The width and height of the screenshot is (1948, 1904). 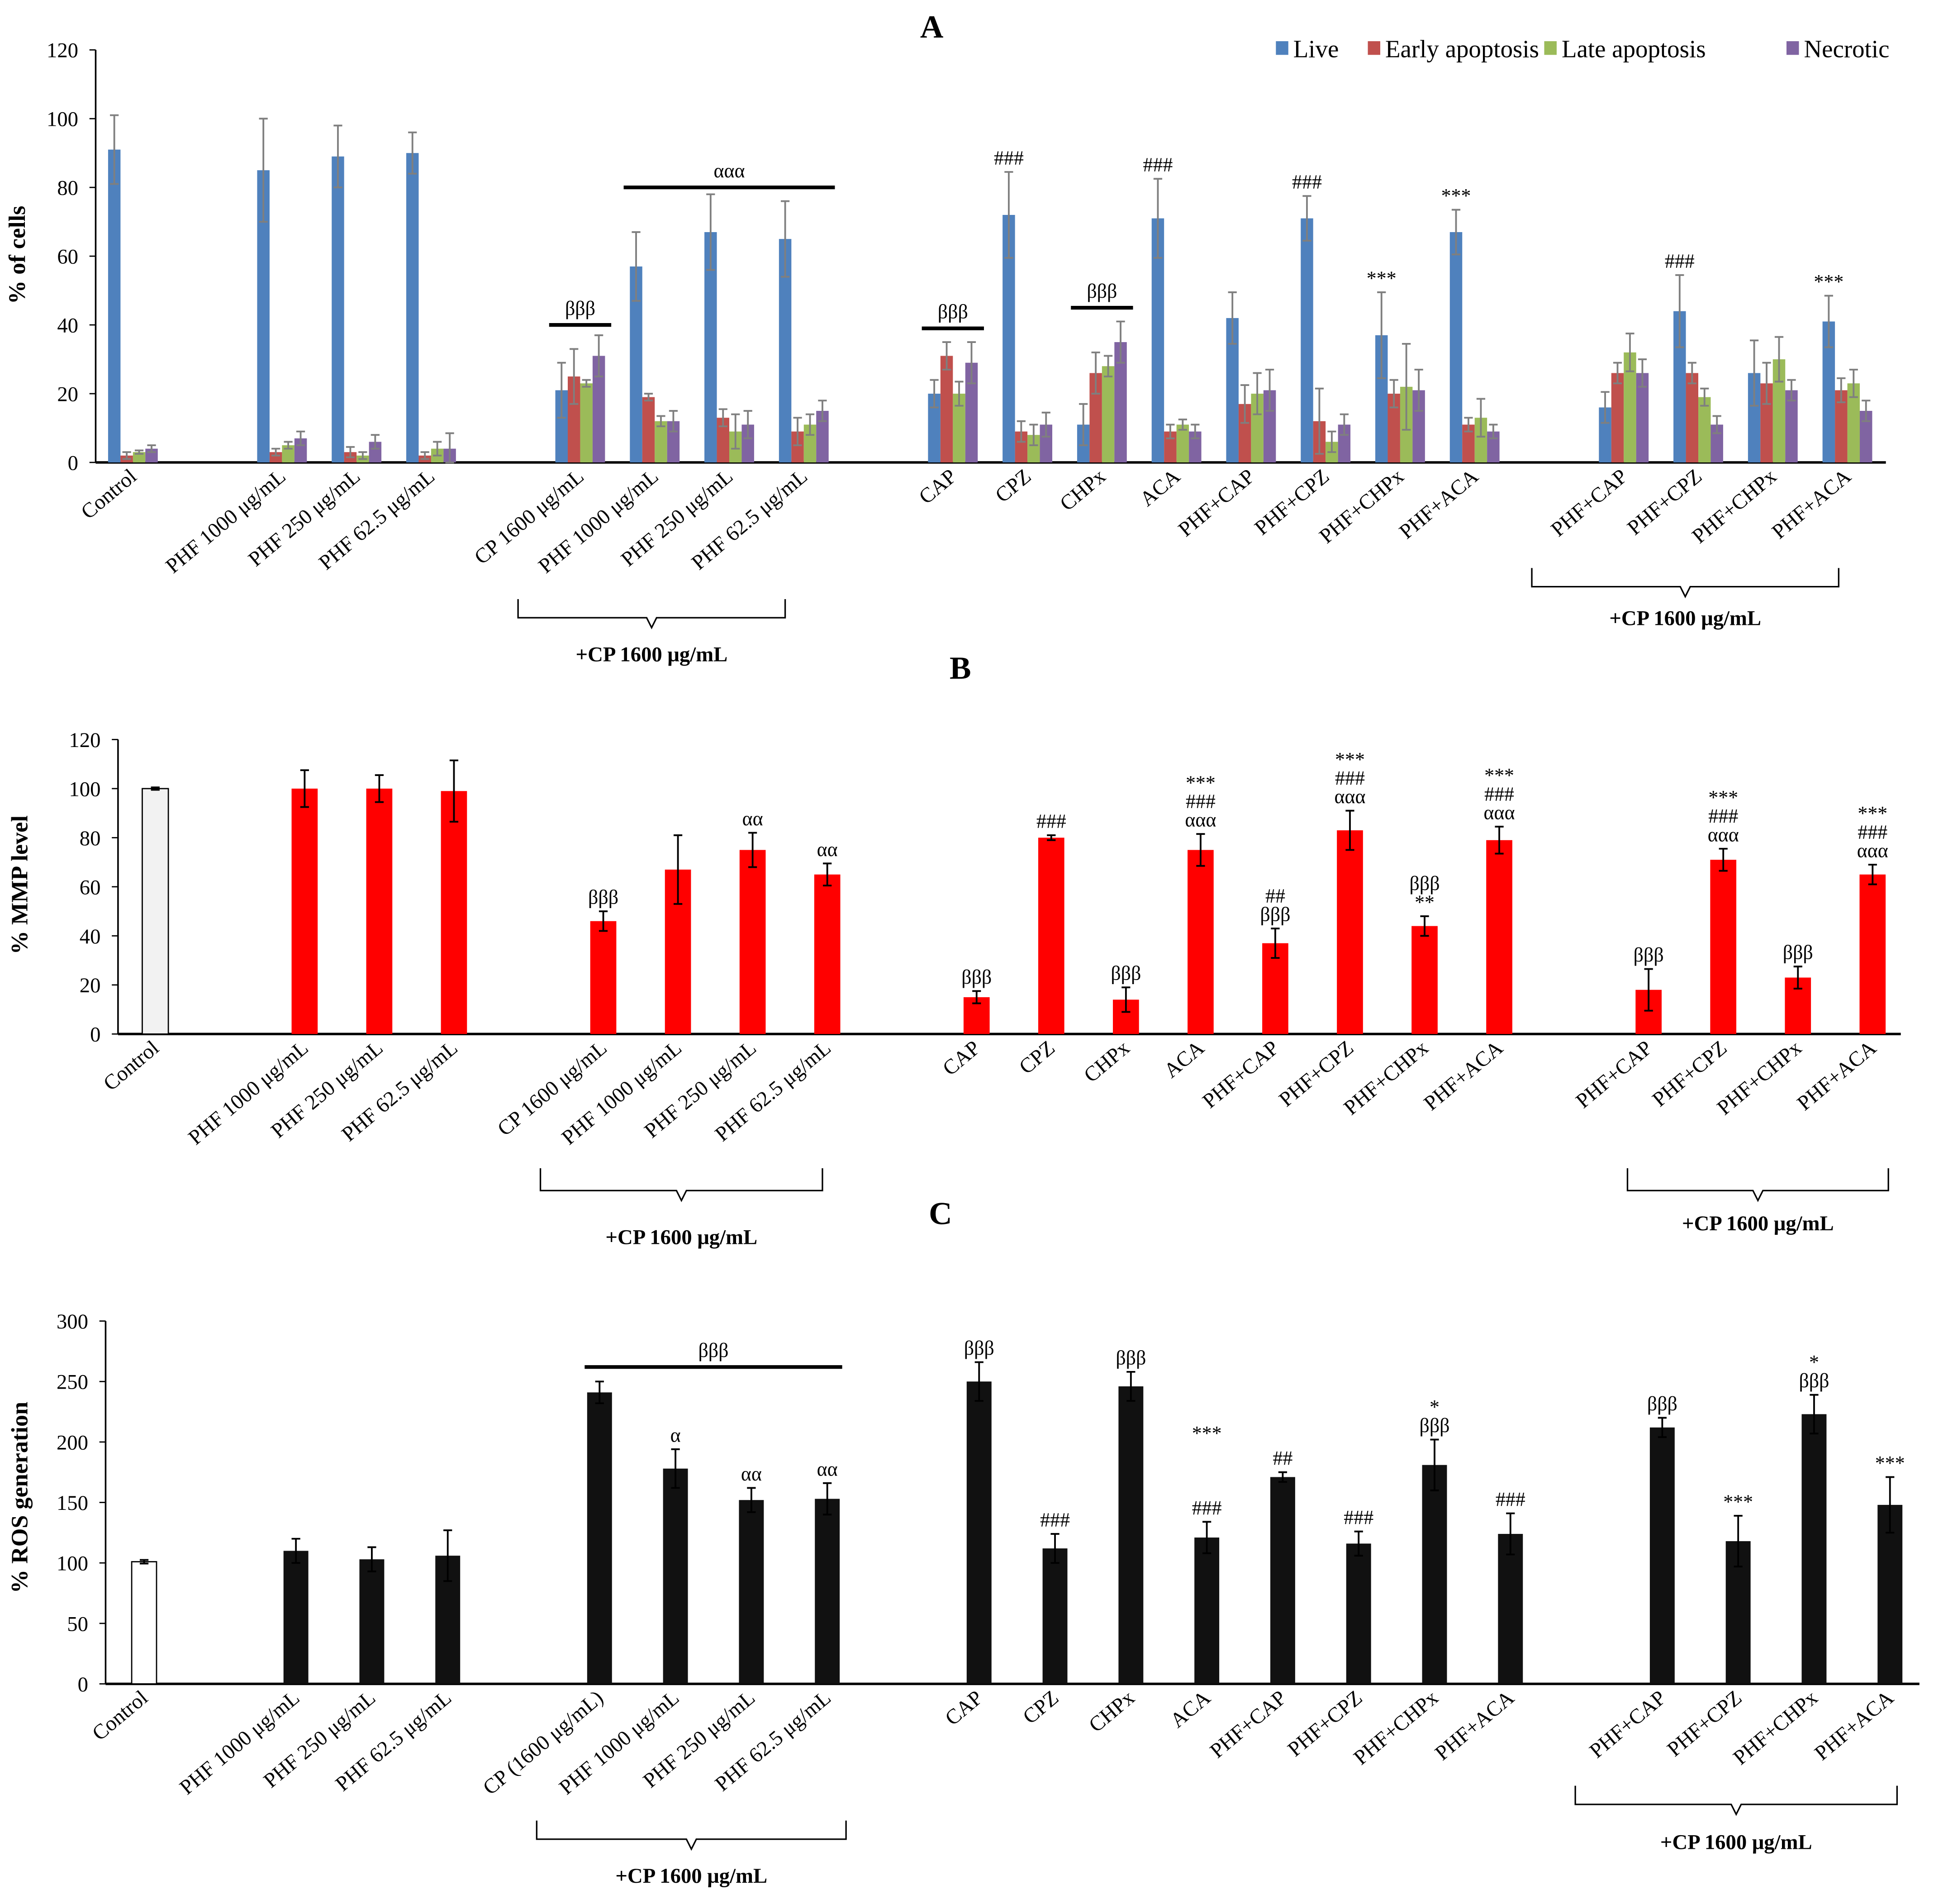 What do you see at coordinates (1634, 49) in the screenshot?
I see `legend-label: Late apoptosis` at bounding box center [1634, 49].